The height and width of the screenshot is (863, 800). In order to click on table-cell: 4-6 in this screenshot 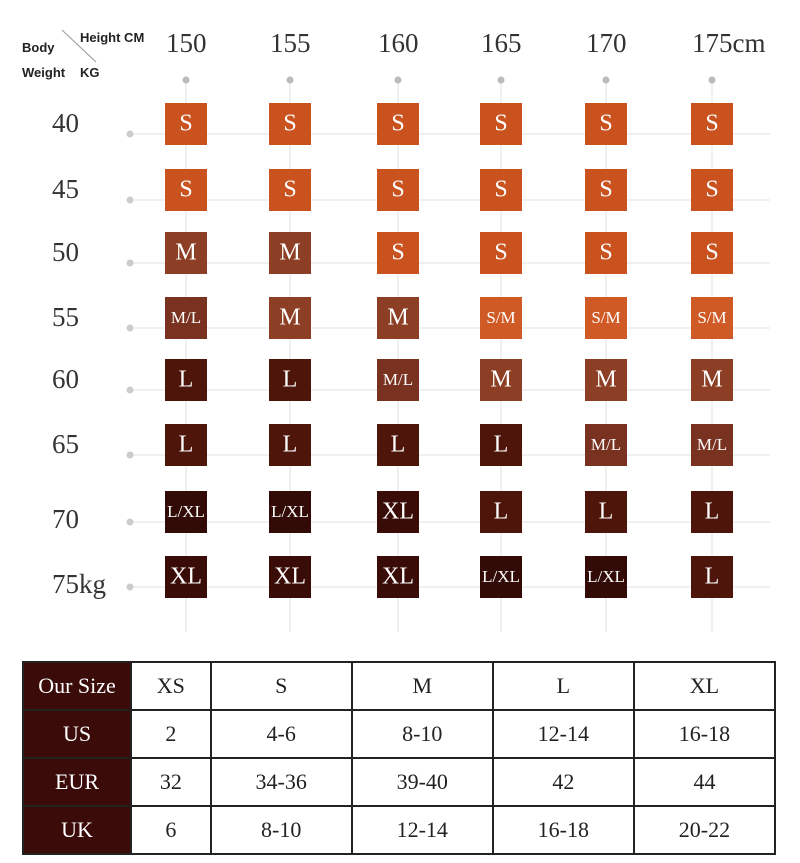, I will do `click(281, 734)`.